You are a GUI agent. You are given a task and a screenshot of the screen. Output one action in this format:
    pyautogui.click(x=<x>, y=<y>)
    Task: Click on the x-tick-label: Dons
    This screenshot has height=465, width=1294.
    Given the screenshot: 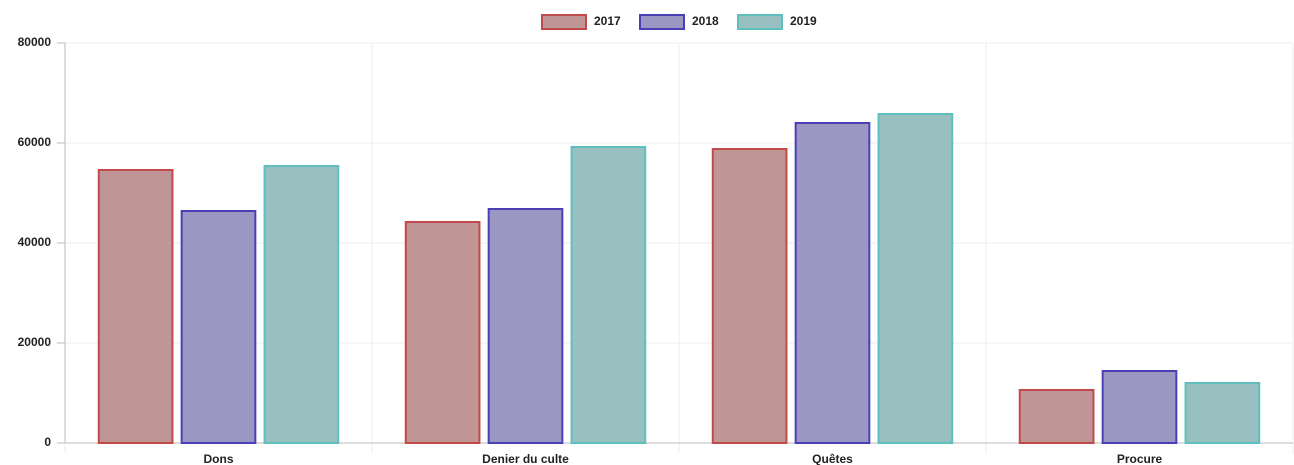 What is the action you would take?
    pyautogui.click(x=219, y=458)
    